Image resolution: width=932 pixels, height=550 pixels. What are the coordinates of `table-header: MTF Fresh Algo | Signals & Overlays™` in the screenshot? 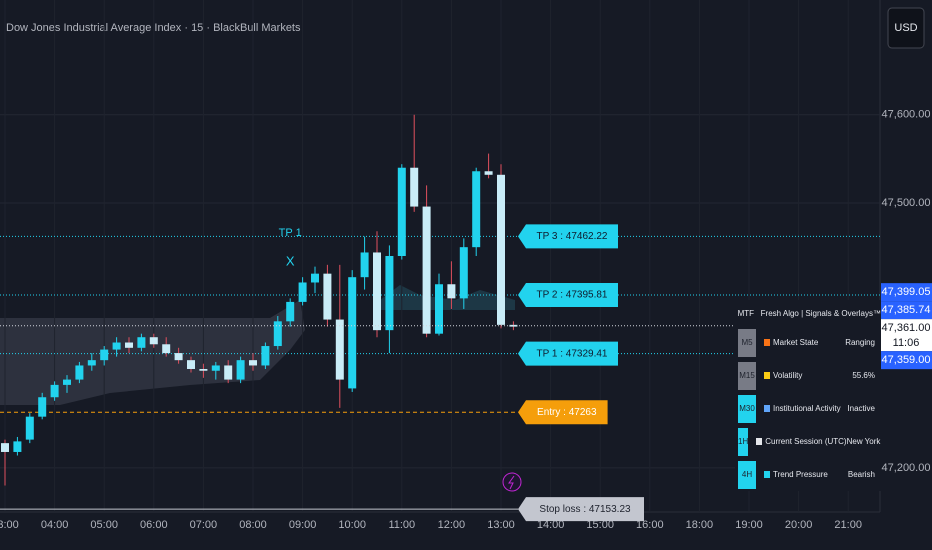 It's located at (808, 313).